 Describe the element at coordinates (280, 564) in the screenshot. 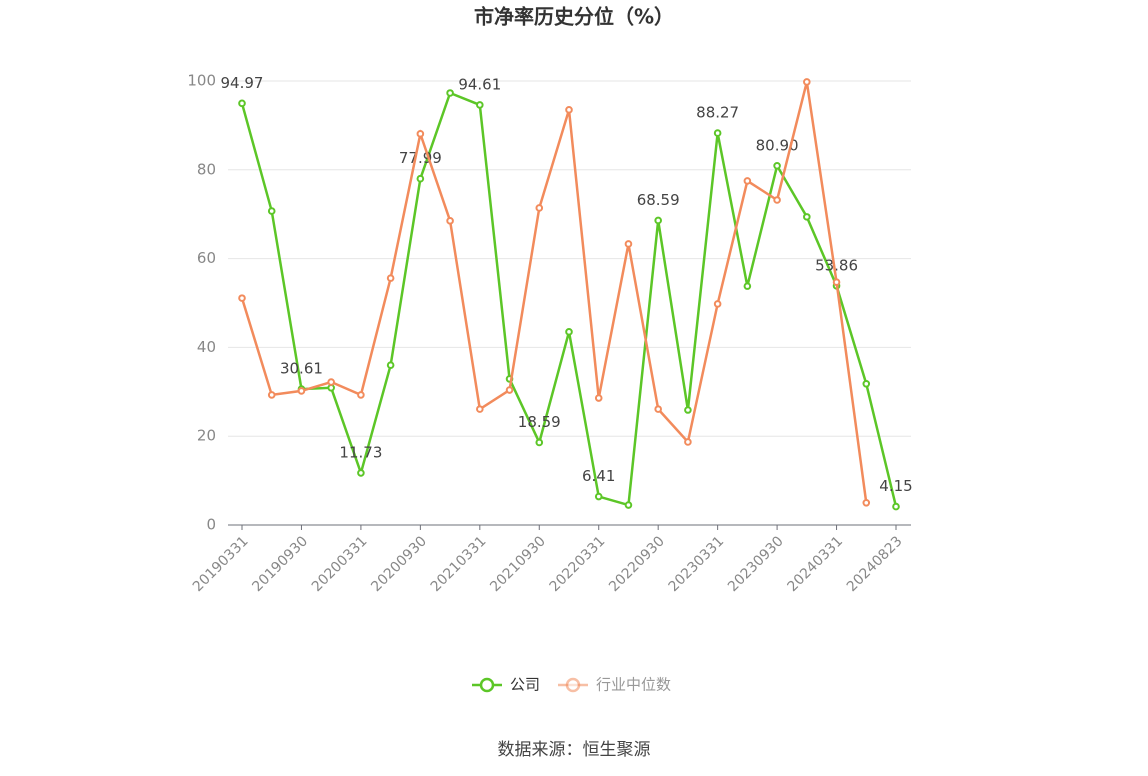

I see `x-tick-label: 20190930` at that location.